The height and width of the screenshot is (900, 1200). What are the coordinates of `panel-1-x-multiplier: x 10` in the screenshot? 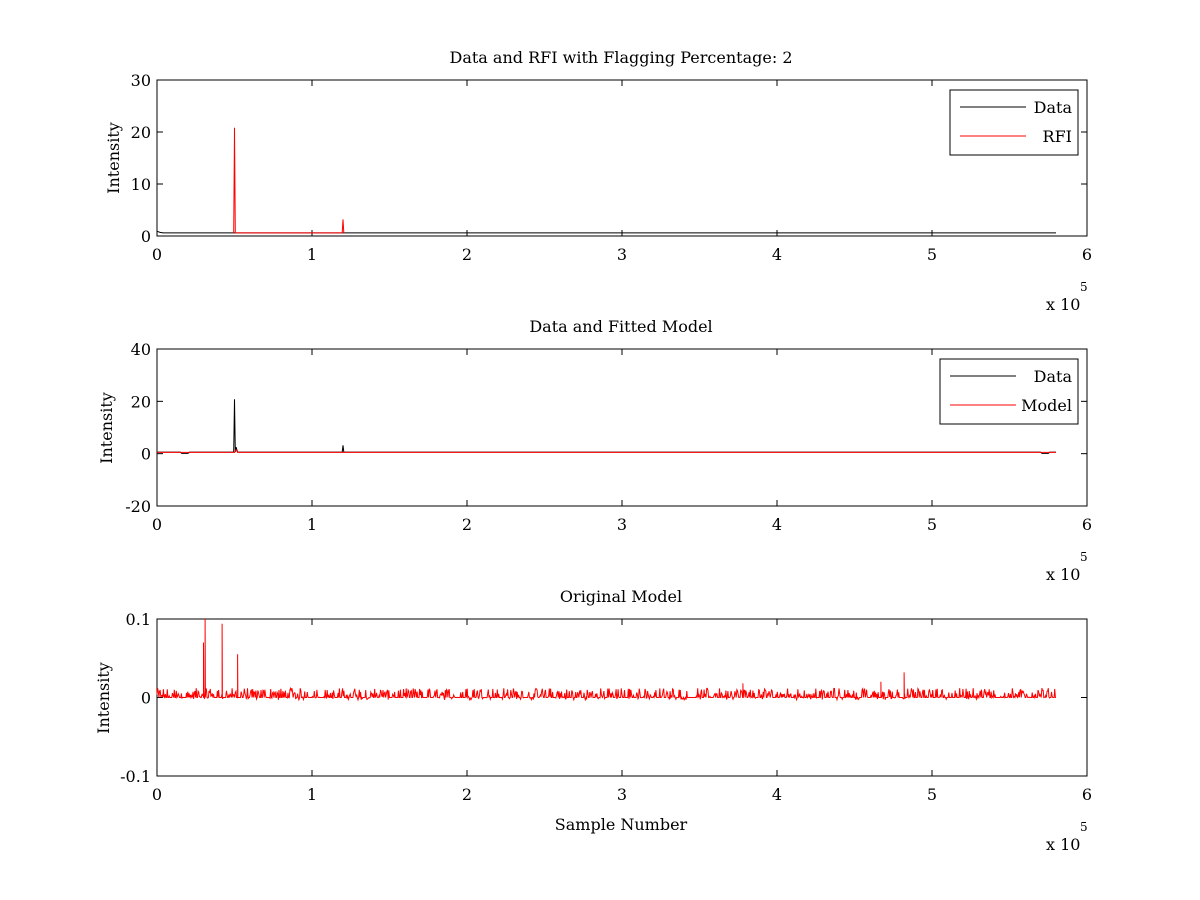 It's located at (1063, 304).